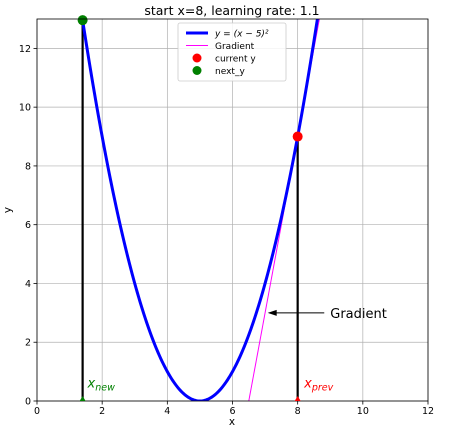 The image size is (454, 429). Describe the element at coordinates (28, 225) in the screenshot. I see `y-tick-label: 6` at that location.